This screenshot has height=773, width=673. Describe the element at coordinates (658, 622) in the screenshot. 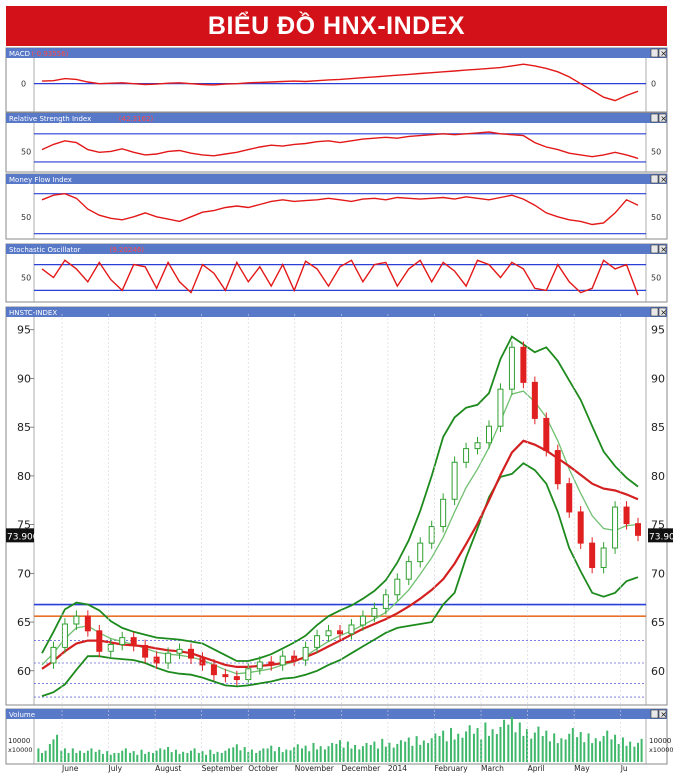

I see `y-tick-right: 65` at that location.